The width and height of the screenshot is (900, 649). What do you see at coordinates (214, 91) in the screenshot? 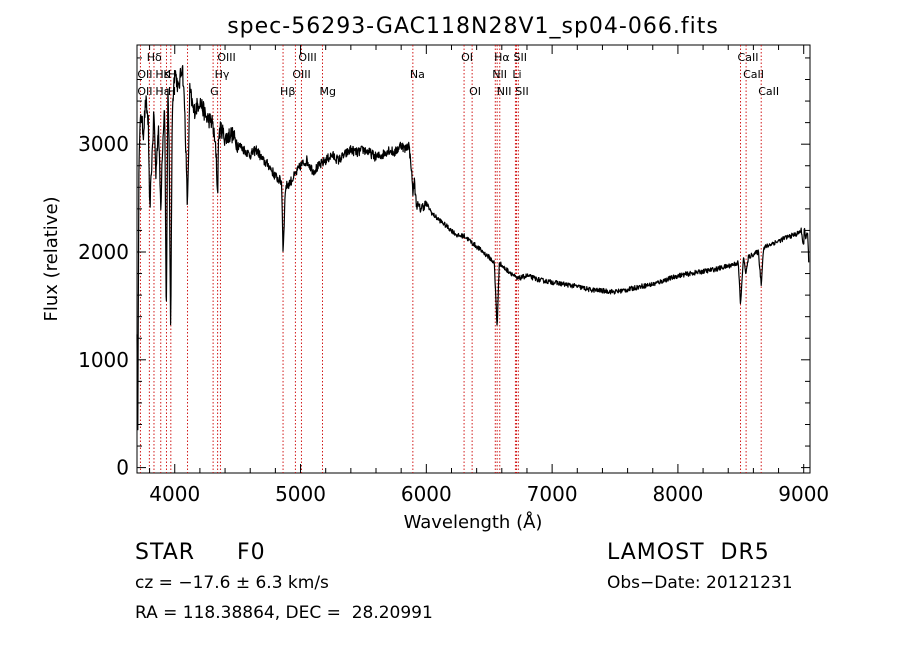
I see `line-label: G` at bounding box center [214, 91].